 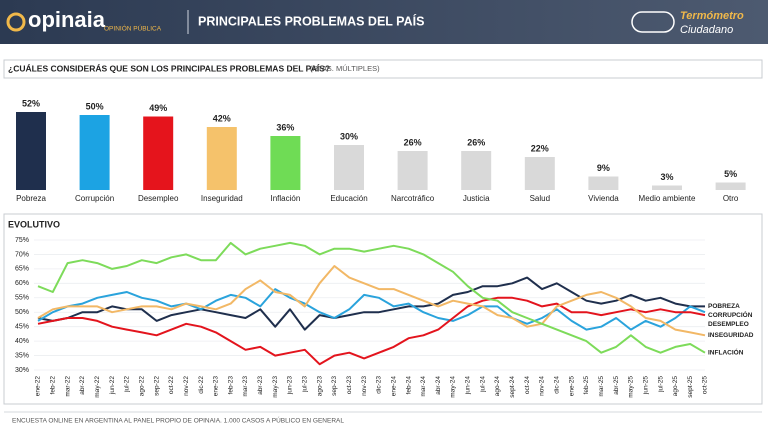 I want to click on series-label: INFLACIÓN, so click(x=726, y=351).